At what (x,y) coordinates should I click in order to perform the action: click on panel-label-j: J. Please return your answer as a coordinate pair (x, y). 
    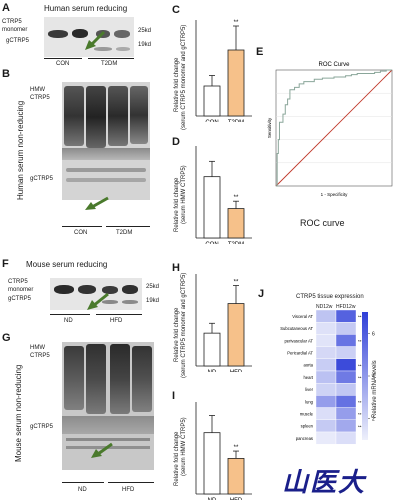
    Looking at the image, I should click on (261, 294).